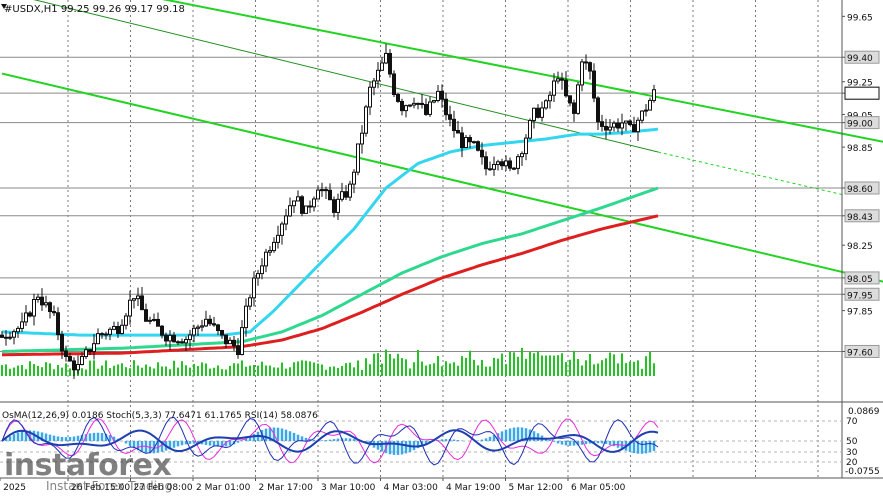 The height and width of the screenshot is (499, 883). I want to click on menu-triangle-icon, so click(4, 6).